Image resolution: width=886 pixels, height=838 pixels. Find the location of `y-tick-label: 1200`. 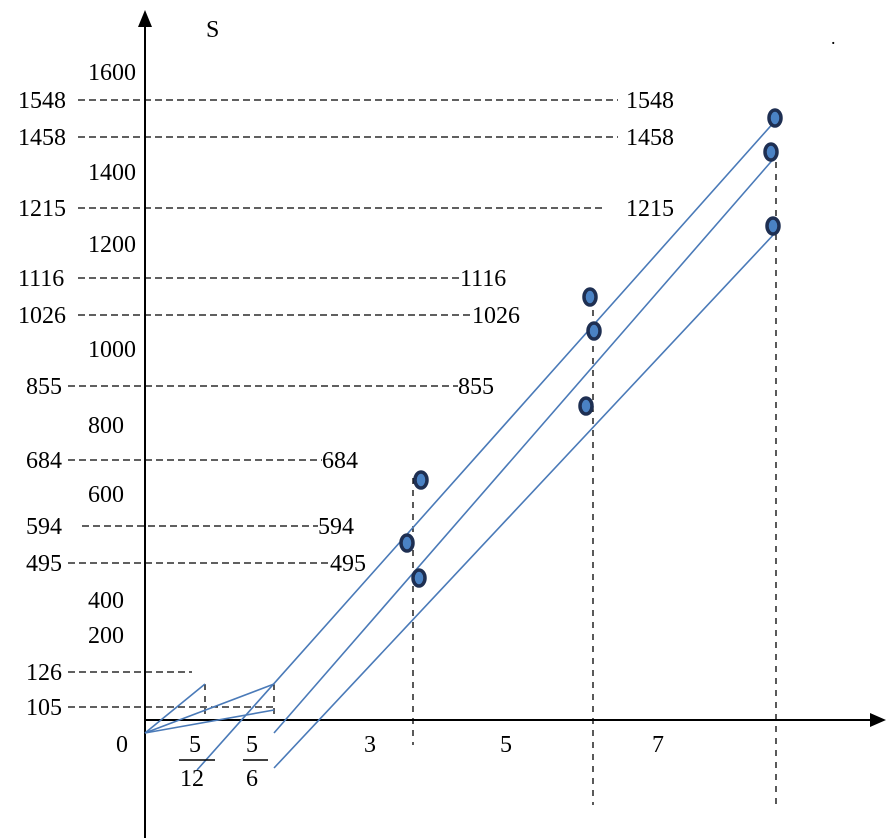

y-tick-label: 1200 is located at coordinates (112, 245).